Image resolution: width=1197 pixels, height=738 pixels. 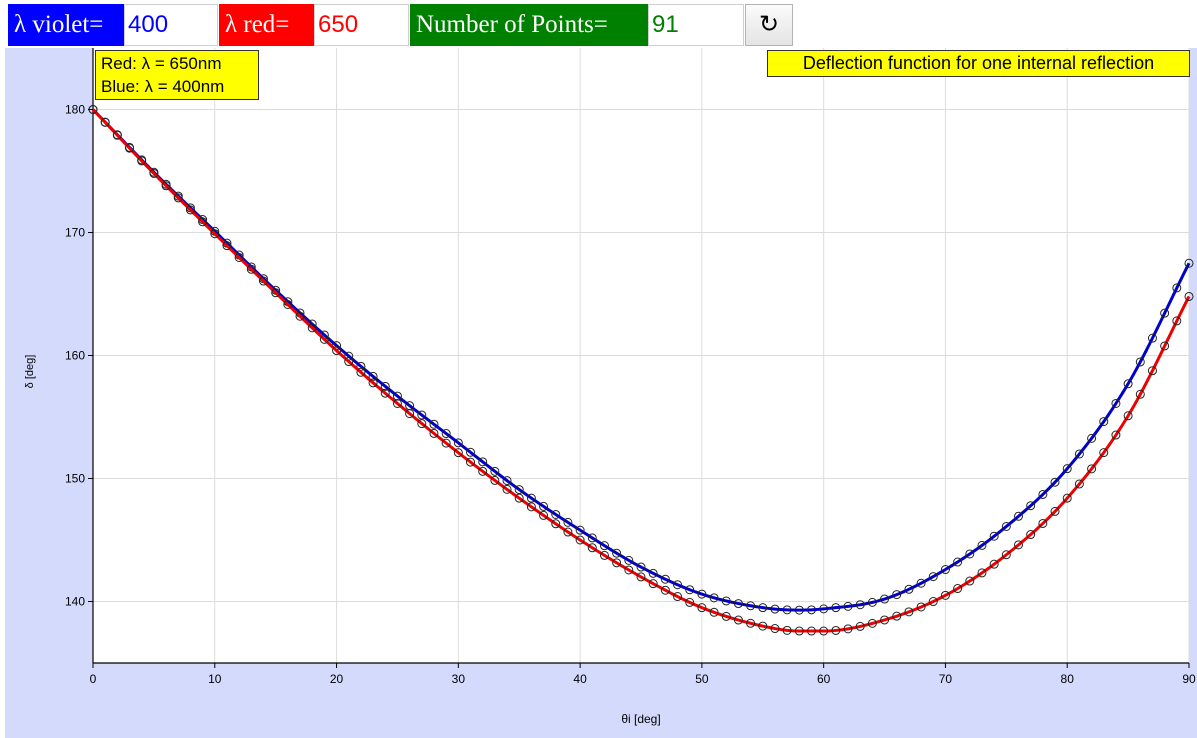 What do you see at coordinates (79, 356) in the screenshot?
I see `y-tick-labels: 140 150 160 170 180` at bounding box center [79, 356].